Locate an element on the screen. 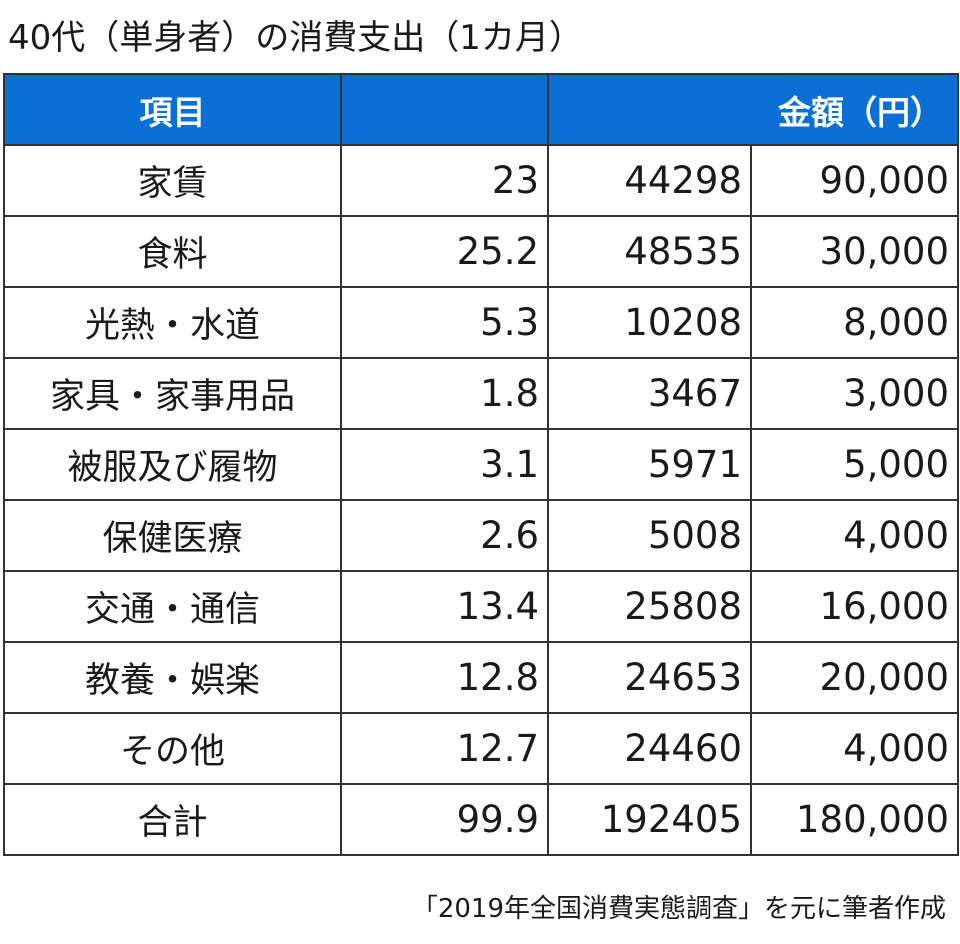 The image size is (960, 944). percent-cell: 12.8 is located at coordinates (444, 677).